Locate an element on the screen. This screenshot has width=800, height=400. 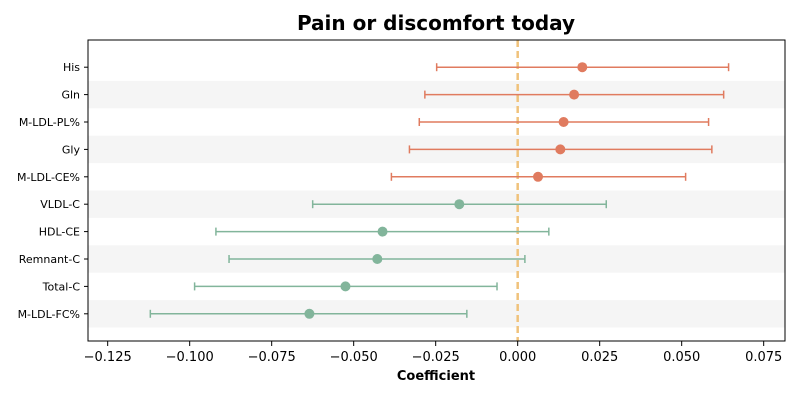
category-label: Gln is located at coordinates (70, 95).